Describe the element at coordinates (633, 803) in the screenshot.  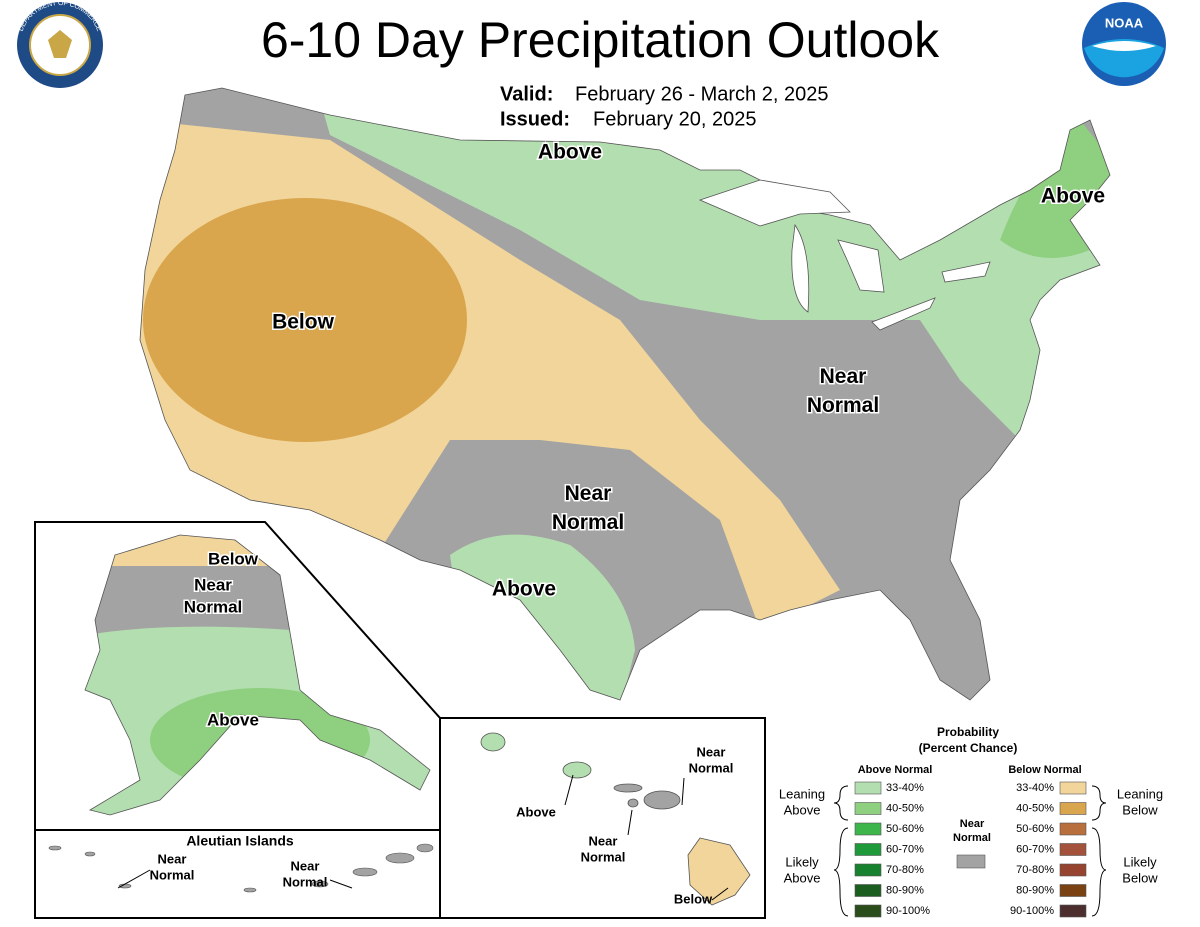
I see `lanai` at that location.